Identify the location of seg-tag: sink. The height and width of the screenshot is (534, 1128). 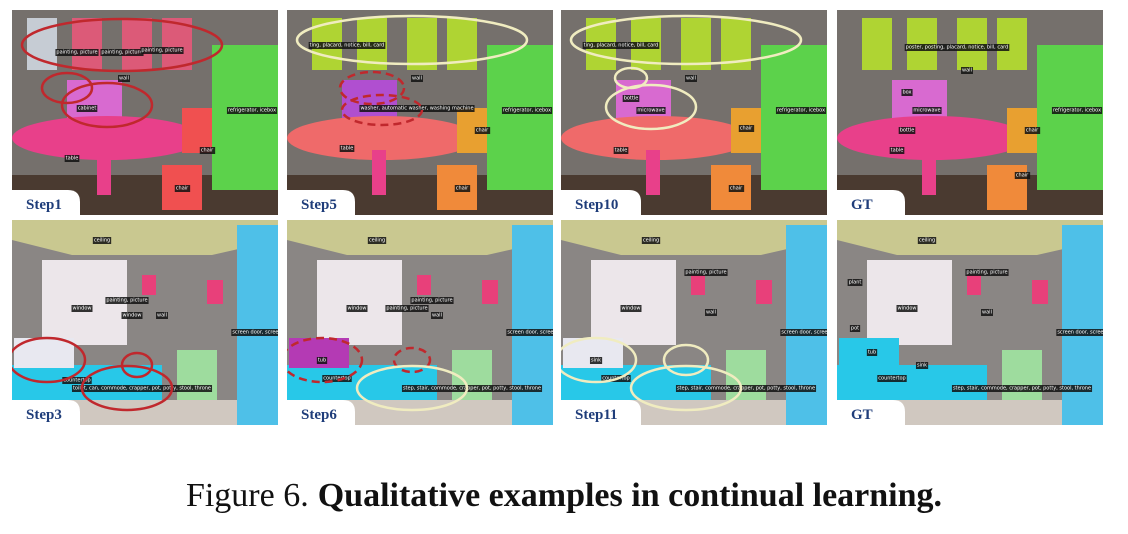
(922, 366).